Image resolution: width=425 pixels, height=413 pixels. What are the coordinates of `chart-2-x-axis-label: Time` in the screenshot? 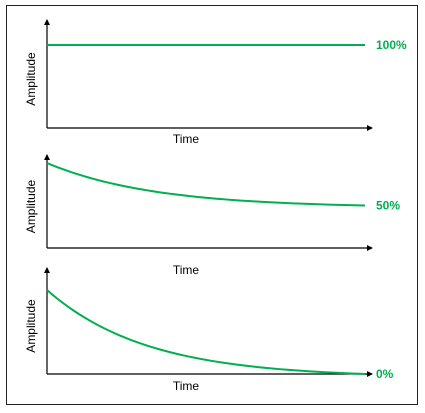 It's located at (186, 270).